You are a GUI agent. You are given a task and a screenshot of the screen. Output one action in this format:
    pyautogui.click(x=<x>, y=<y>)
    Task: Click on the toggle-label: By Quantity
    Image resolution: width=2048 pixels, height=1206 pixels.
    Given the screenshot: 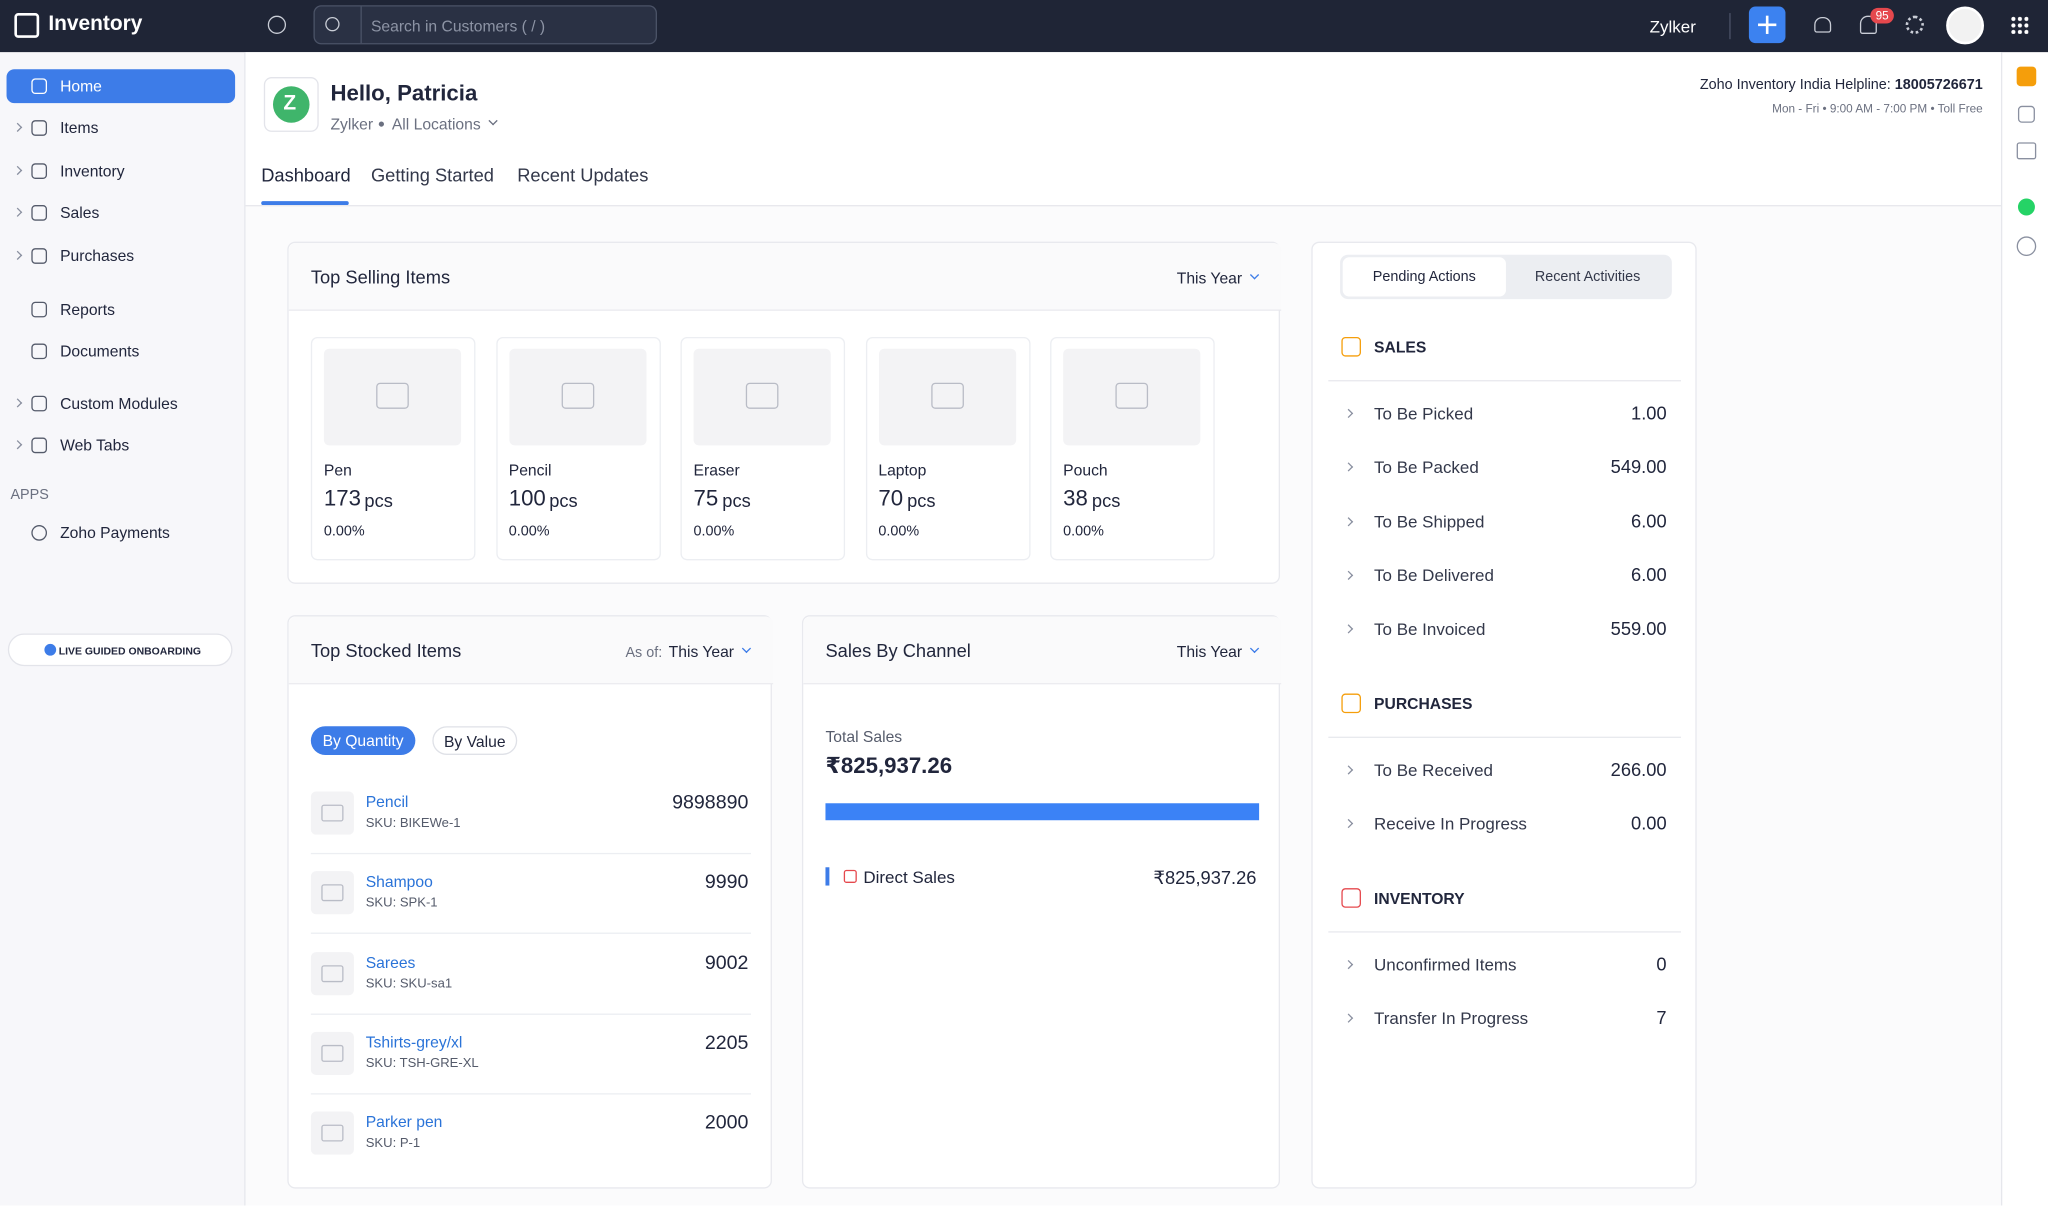 What is the action you would take?
    pyautogui.click(x=363, y=740)
    